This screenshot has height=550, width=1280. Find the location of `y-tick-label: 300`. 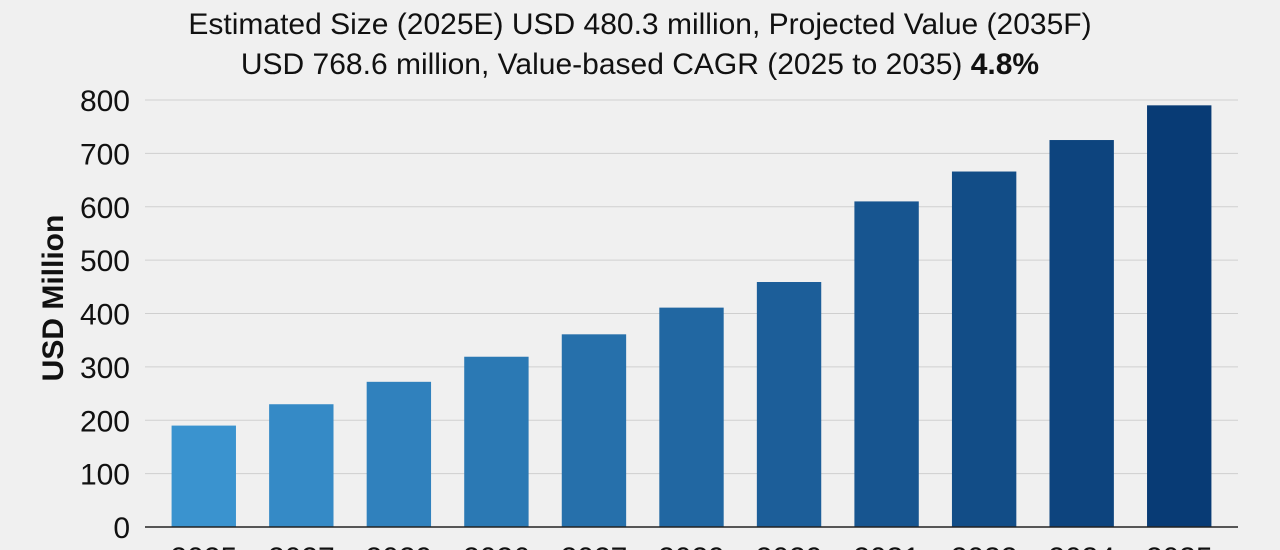

y-tick-label: 300 is located at coordinates (105, 368).